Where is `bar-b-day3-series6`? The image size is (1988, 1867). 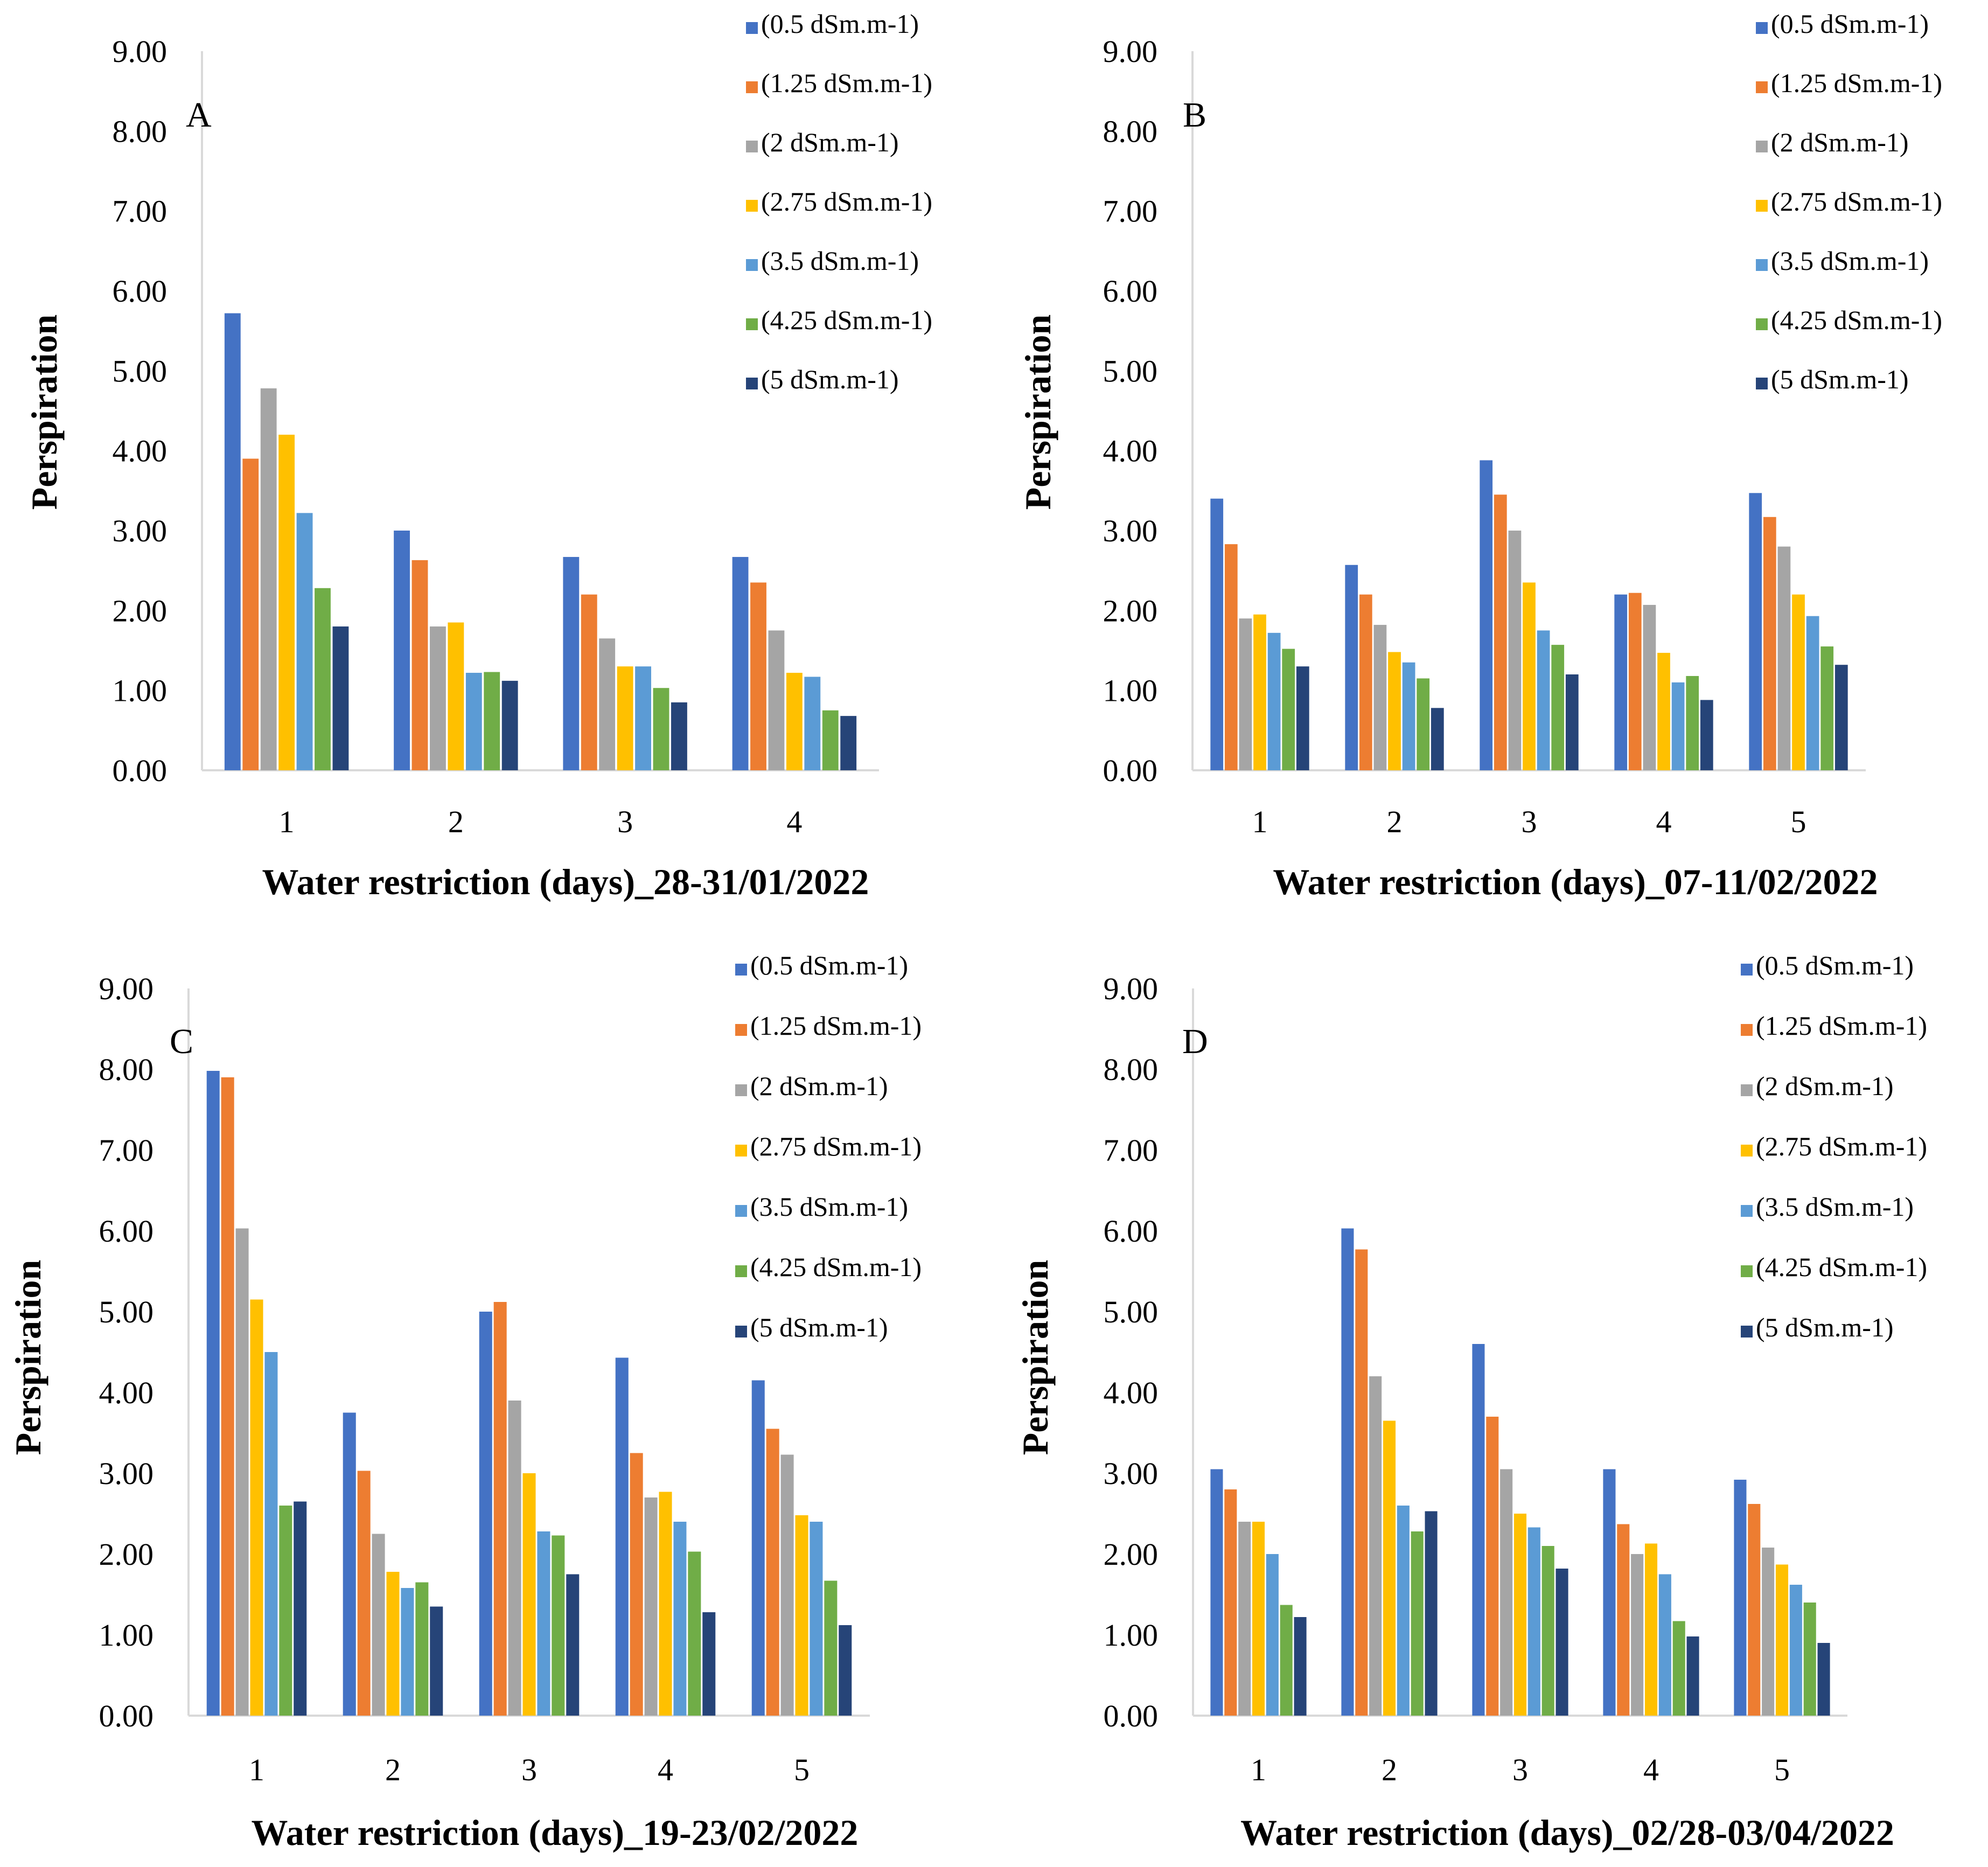 bar-b-day3-series6 is located at coordinates (1558, 708).